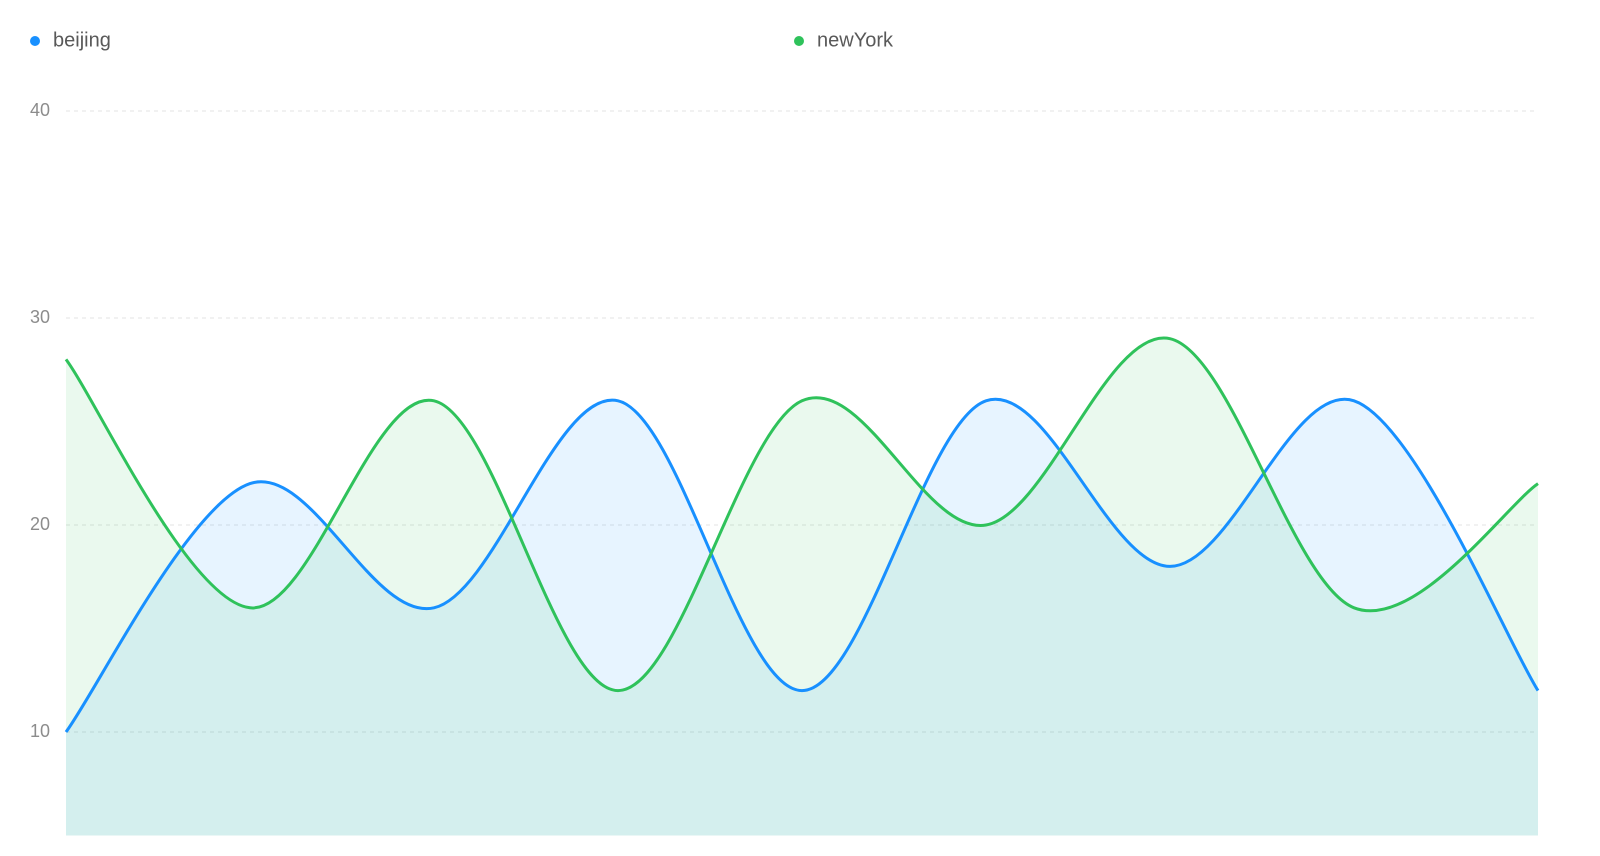 This screenshot has width=1600, height=856. Describe the element at coordinates (40, 317) in the screenshot. I see `y-tick-label: 30` at that location.